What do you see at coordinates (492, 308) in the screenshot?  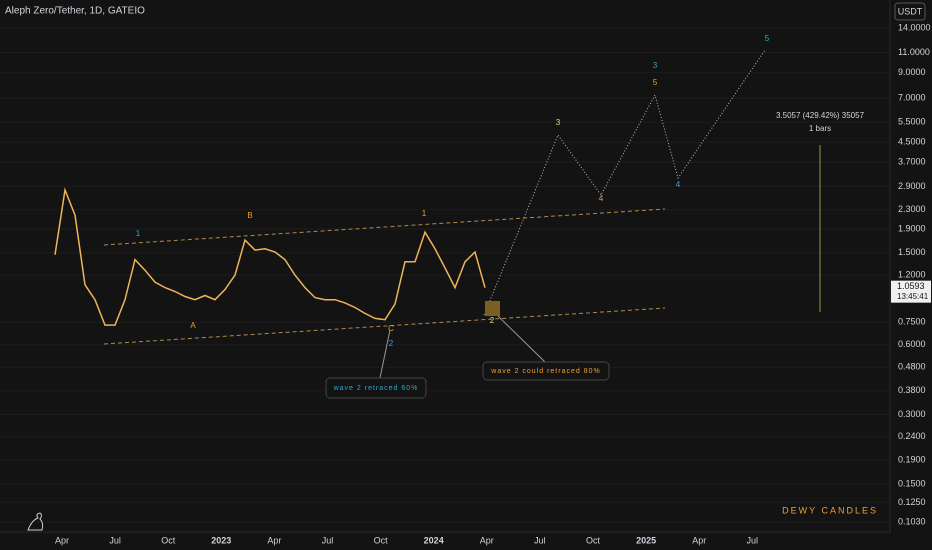 I see `target-box` at bounding box center [492, 308].